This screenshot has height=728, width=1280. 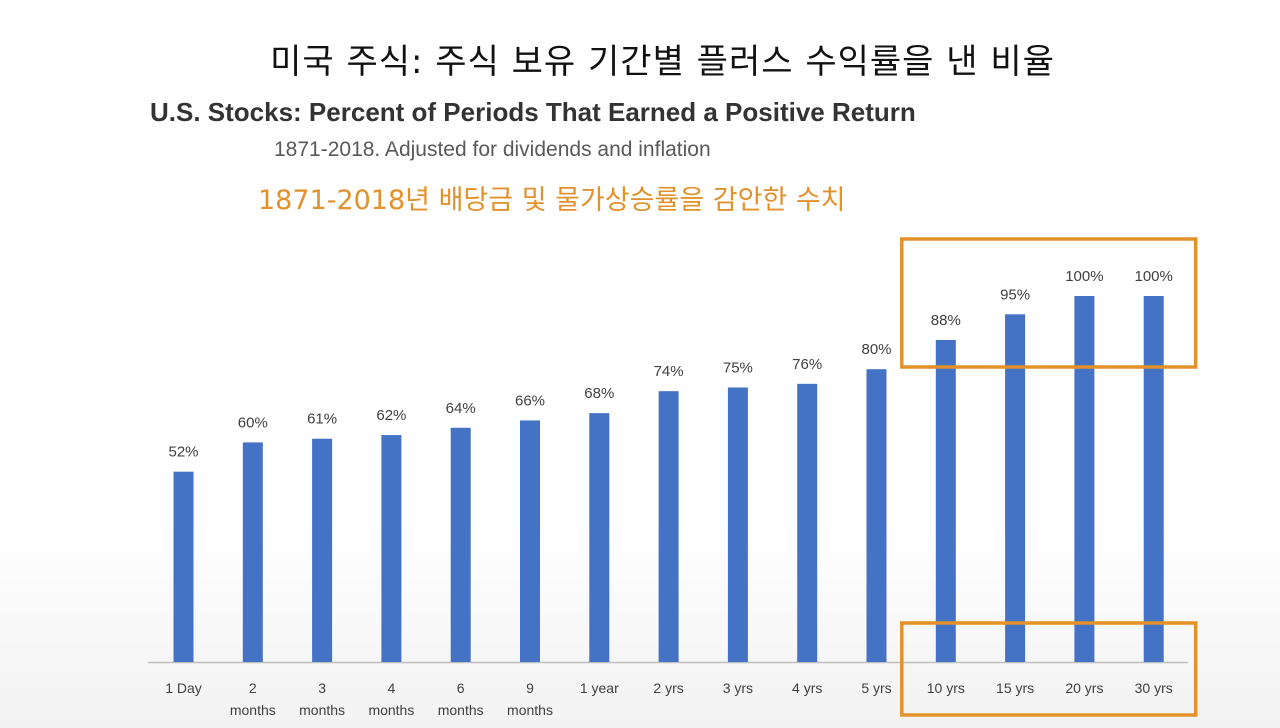 I want to click on x-tick-label: 15 yrs, so click(x=1015, y=688).